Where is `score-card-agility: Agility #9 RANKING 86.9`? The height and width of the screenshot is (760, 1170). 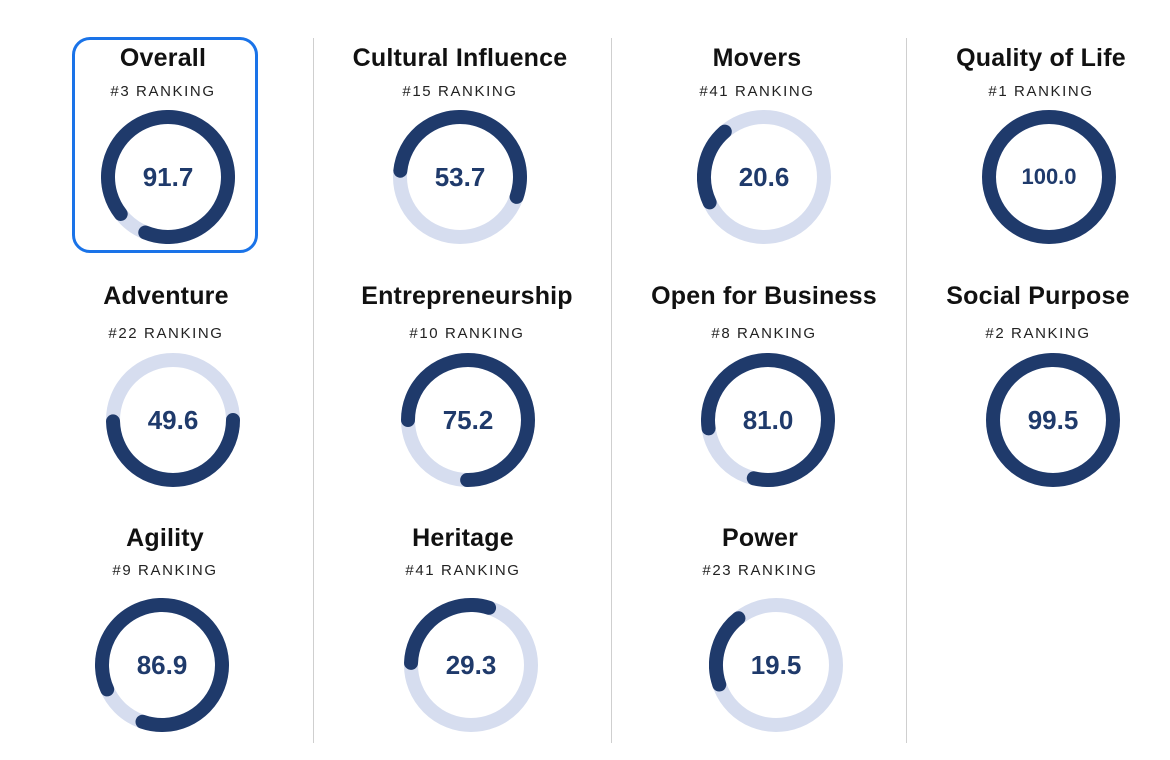
score-card-agility: Agility #9 RANKING 86.9 is located at coordinates (165, 640).